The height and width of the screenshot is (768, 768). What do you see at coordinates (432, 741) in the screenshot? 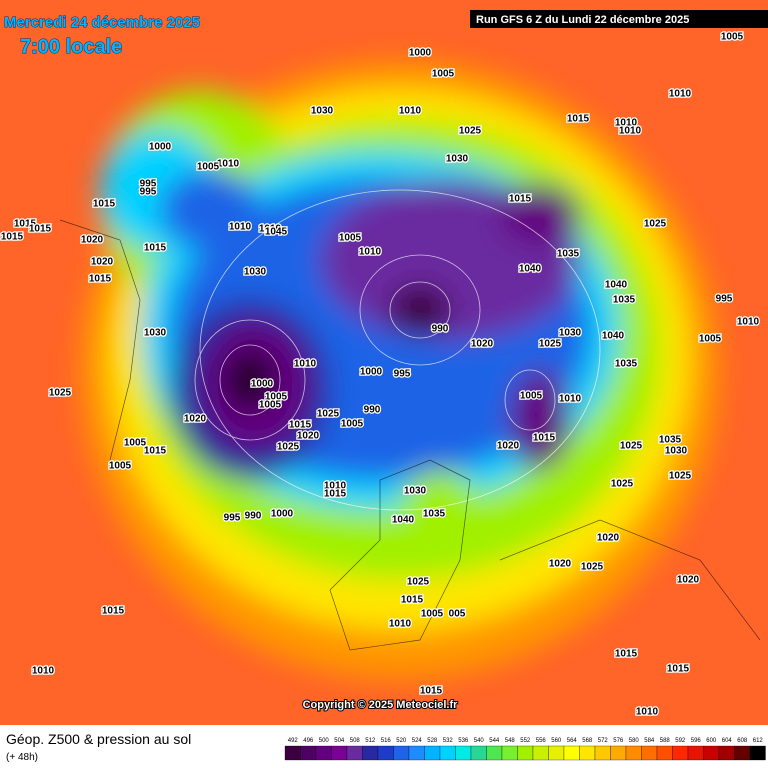
I see `legend-value: 528` at bounding box center [432, 741].